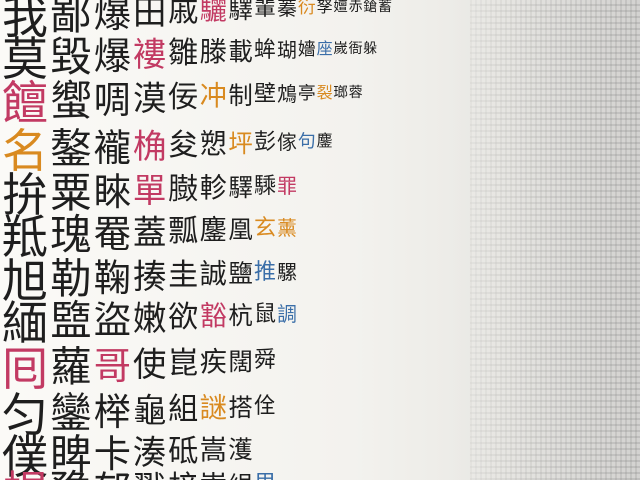 Image resolution: width=640 pixels, height=480 pixels. Describe the element at coordinates (324, 49) in the screenshot. I see `wall-character: 座` at that location.